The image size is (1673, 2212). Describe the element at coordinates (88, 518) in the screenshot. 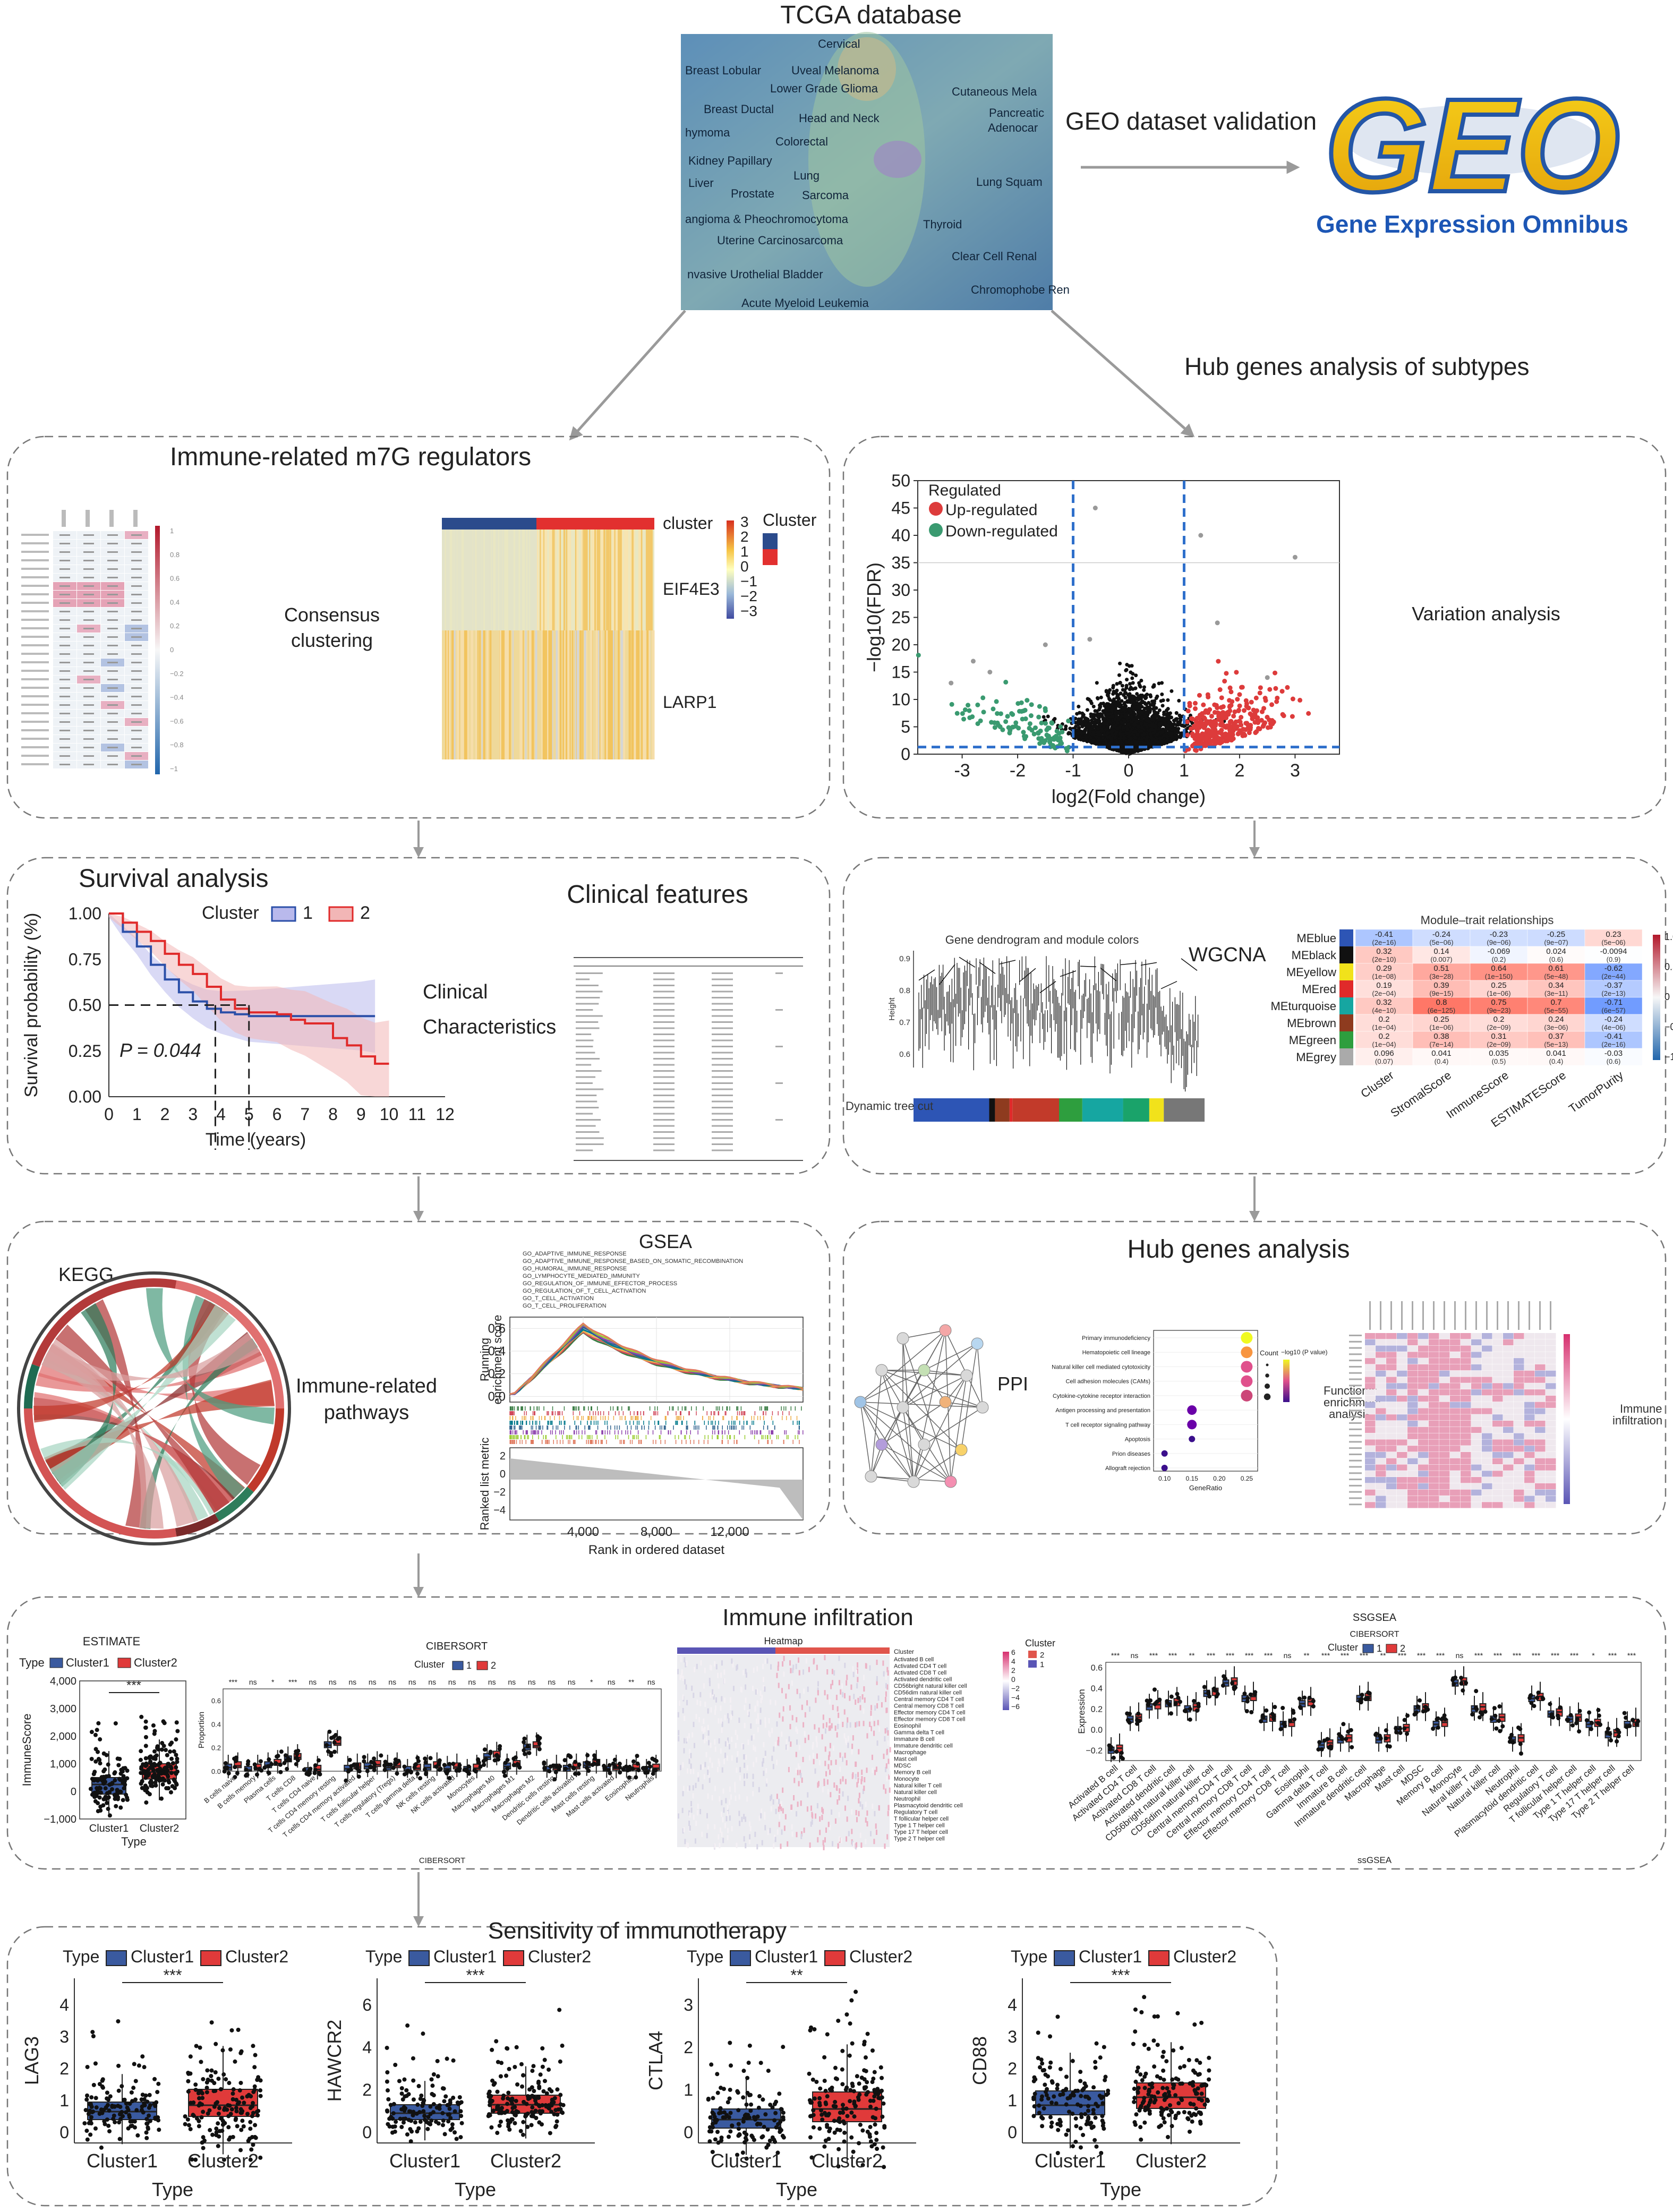

I see `col-label-glyph` at that location.